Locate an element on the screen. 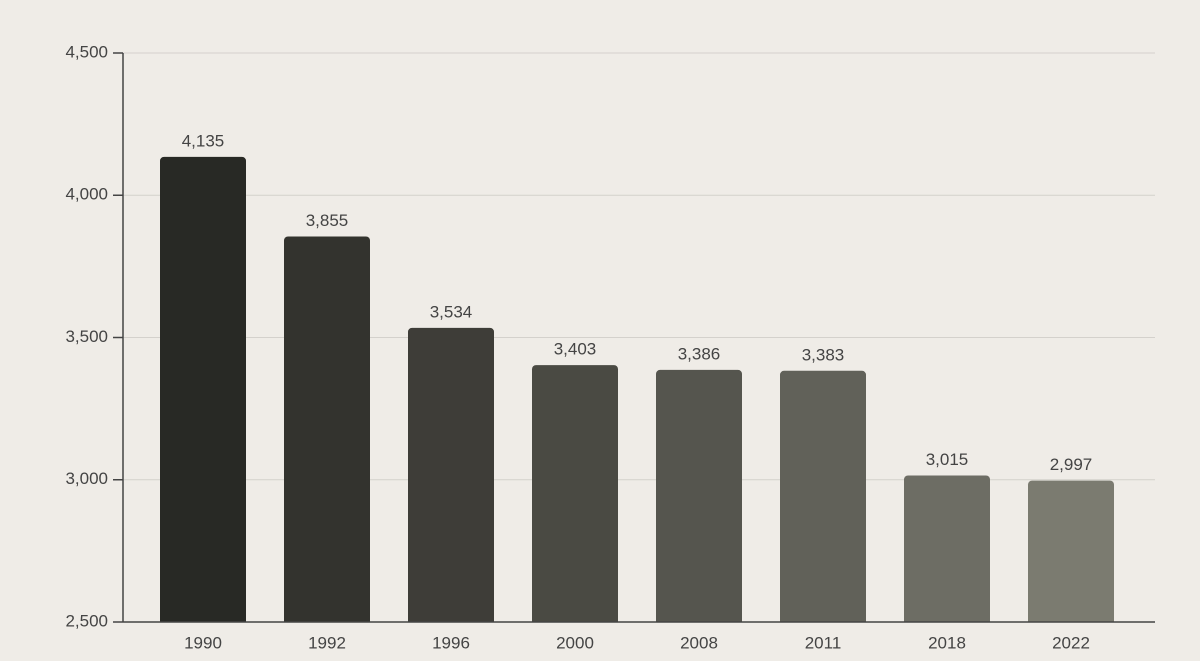 The width and height of the screenshot is (1200, 661). value-label: 3,383 is located at coordinates (823, 354).